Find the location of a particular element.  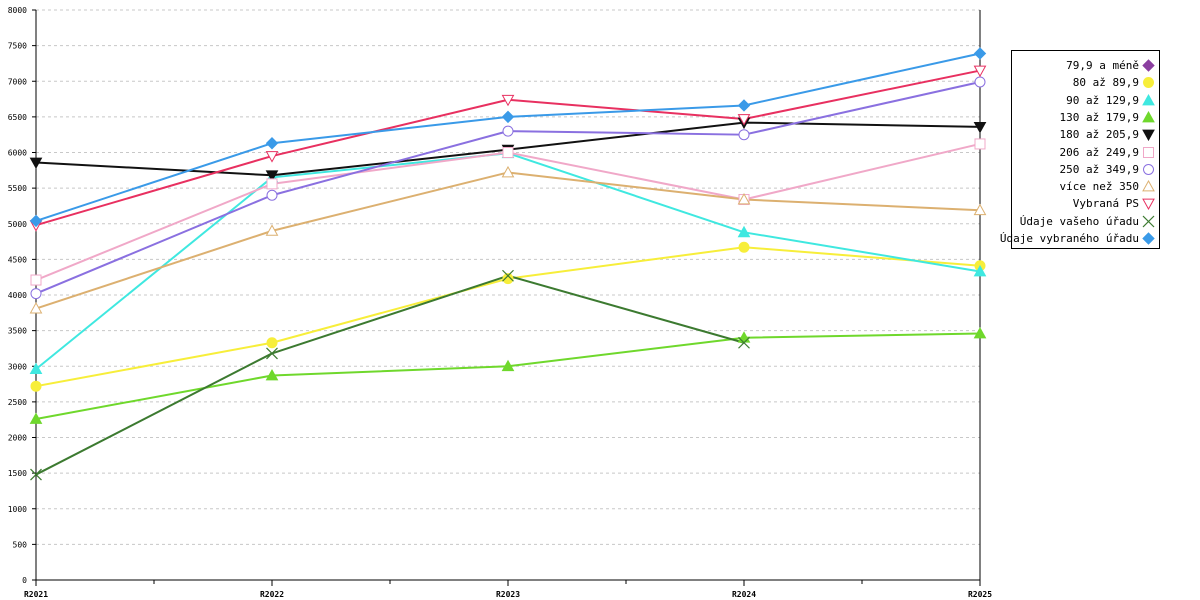

legend-entry: 79,9 a méně is located at coordinates (1110, 65).